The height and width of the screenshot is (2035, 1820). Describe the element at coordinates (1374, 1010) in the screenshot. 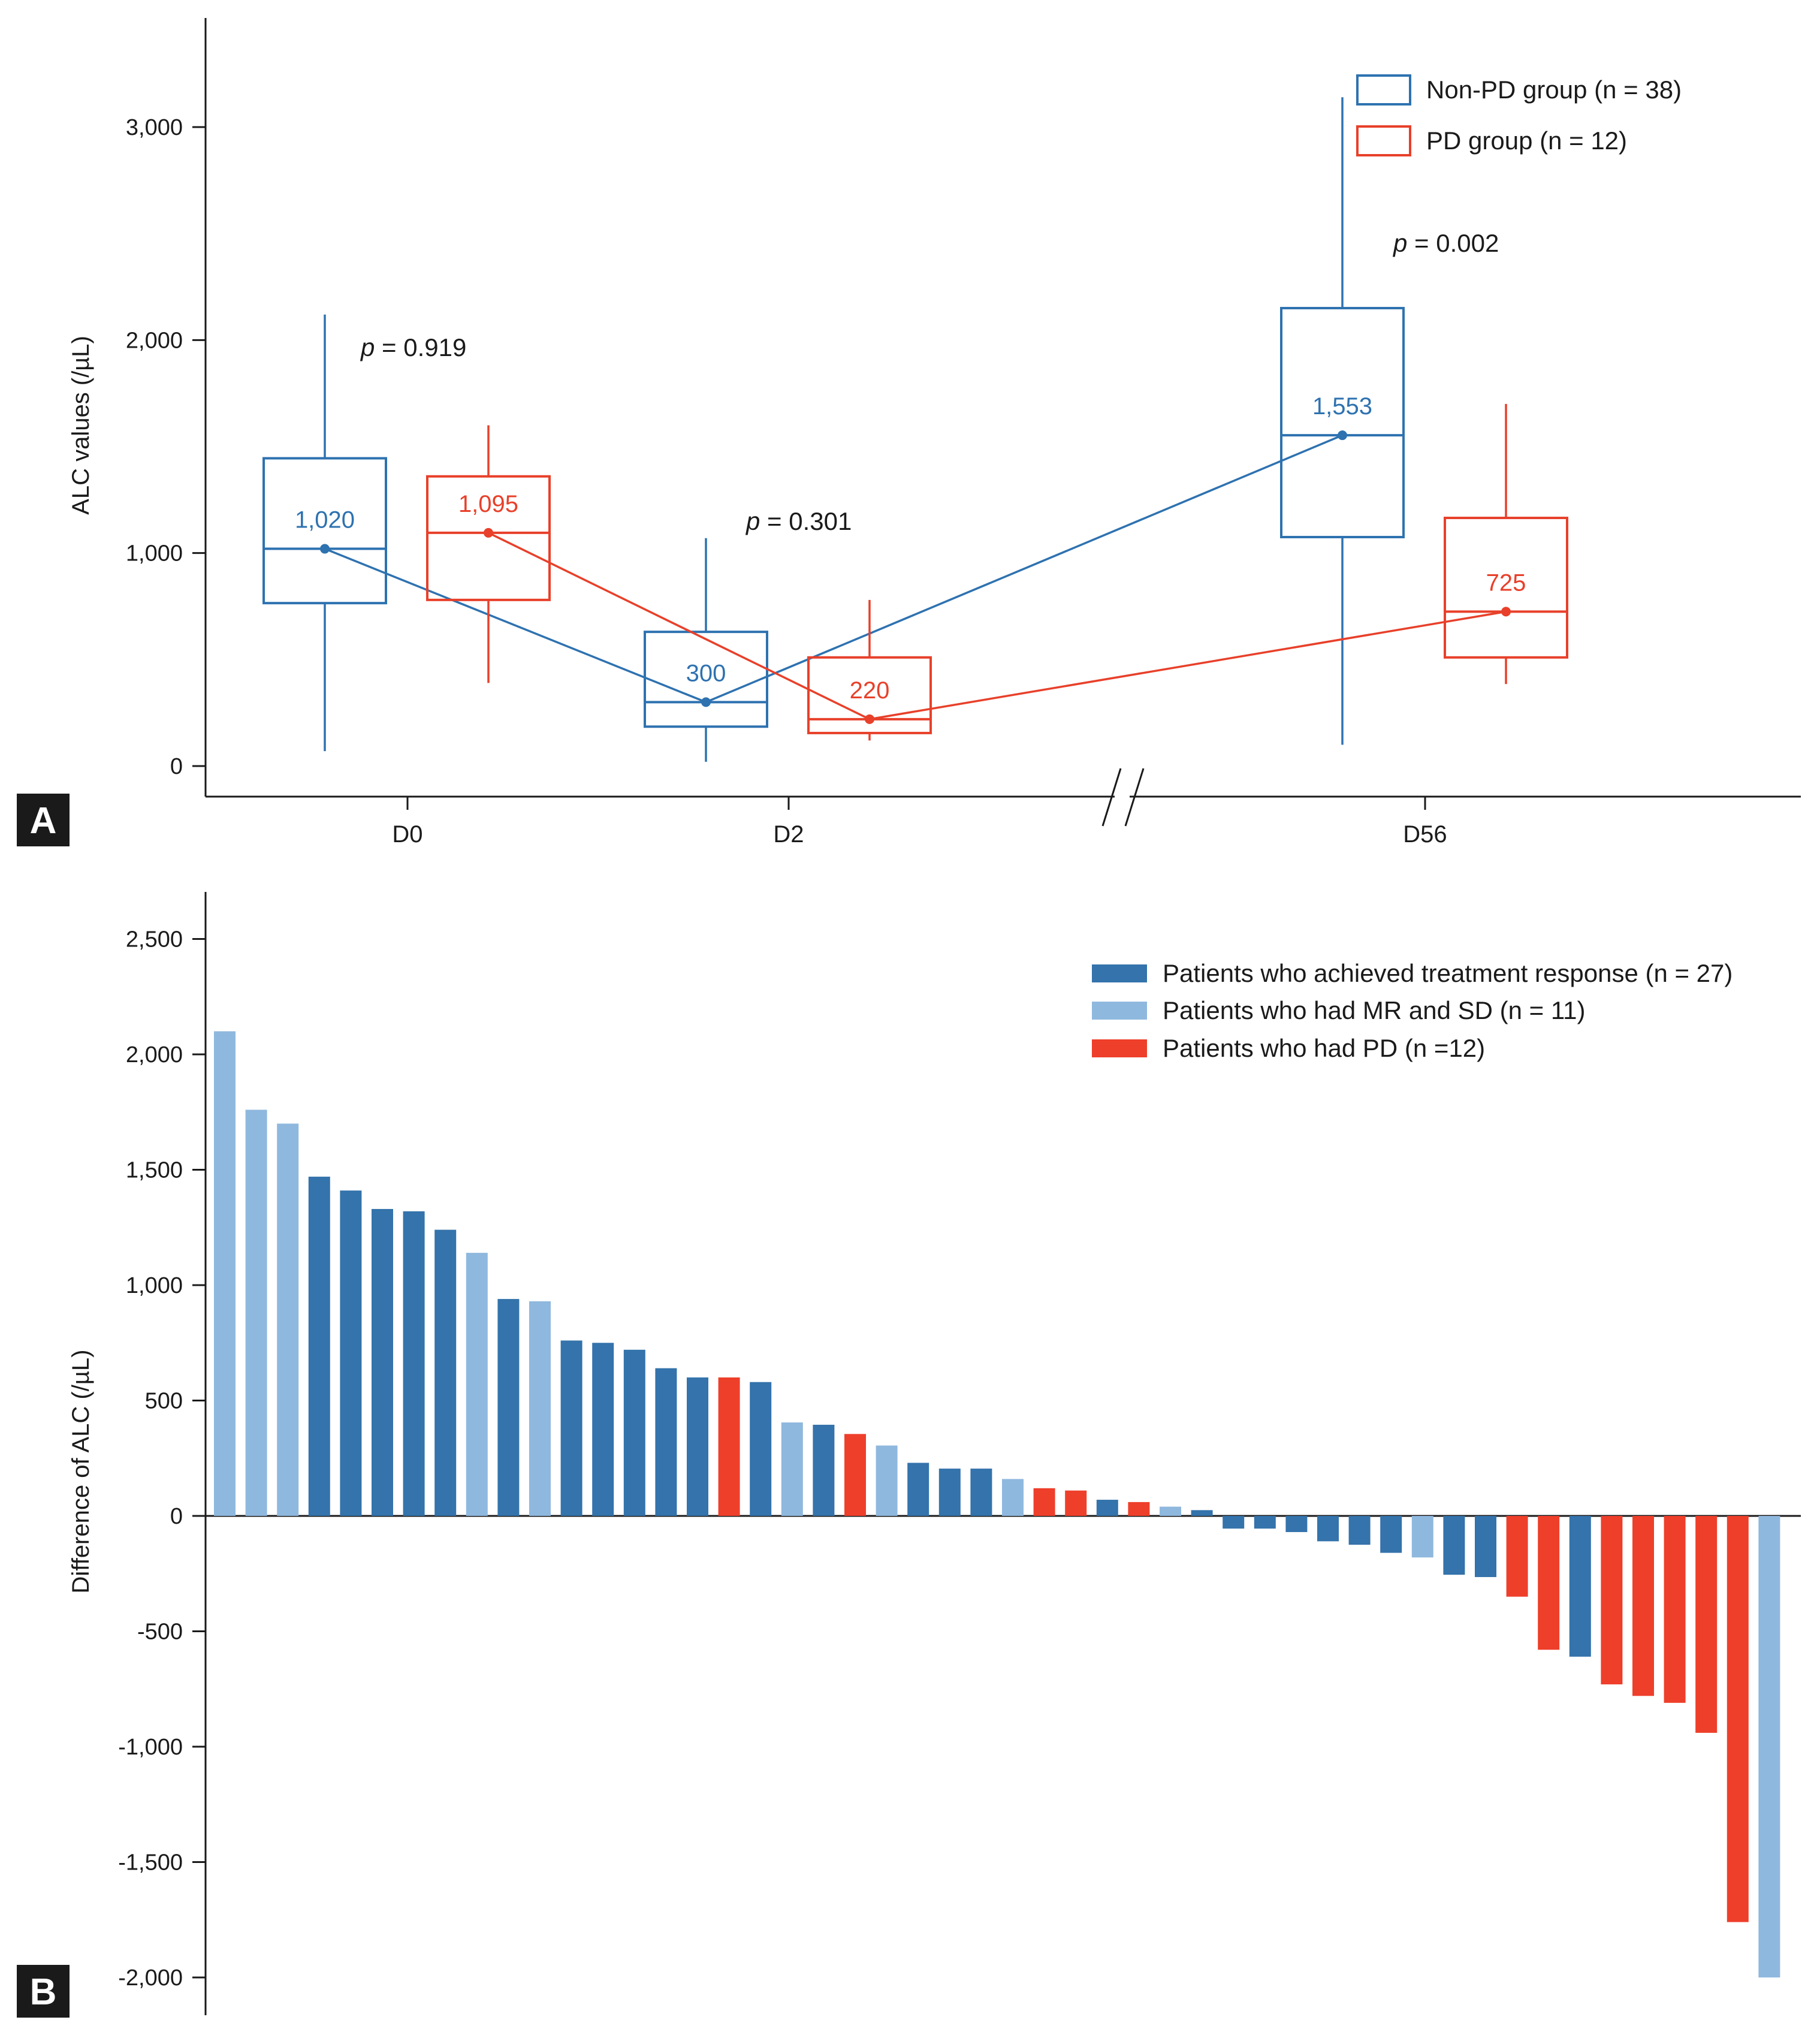

I see `legend-label: Patients who had MR and SD (n = 11)` at that location.